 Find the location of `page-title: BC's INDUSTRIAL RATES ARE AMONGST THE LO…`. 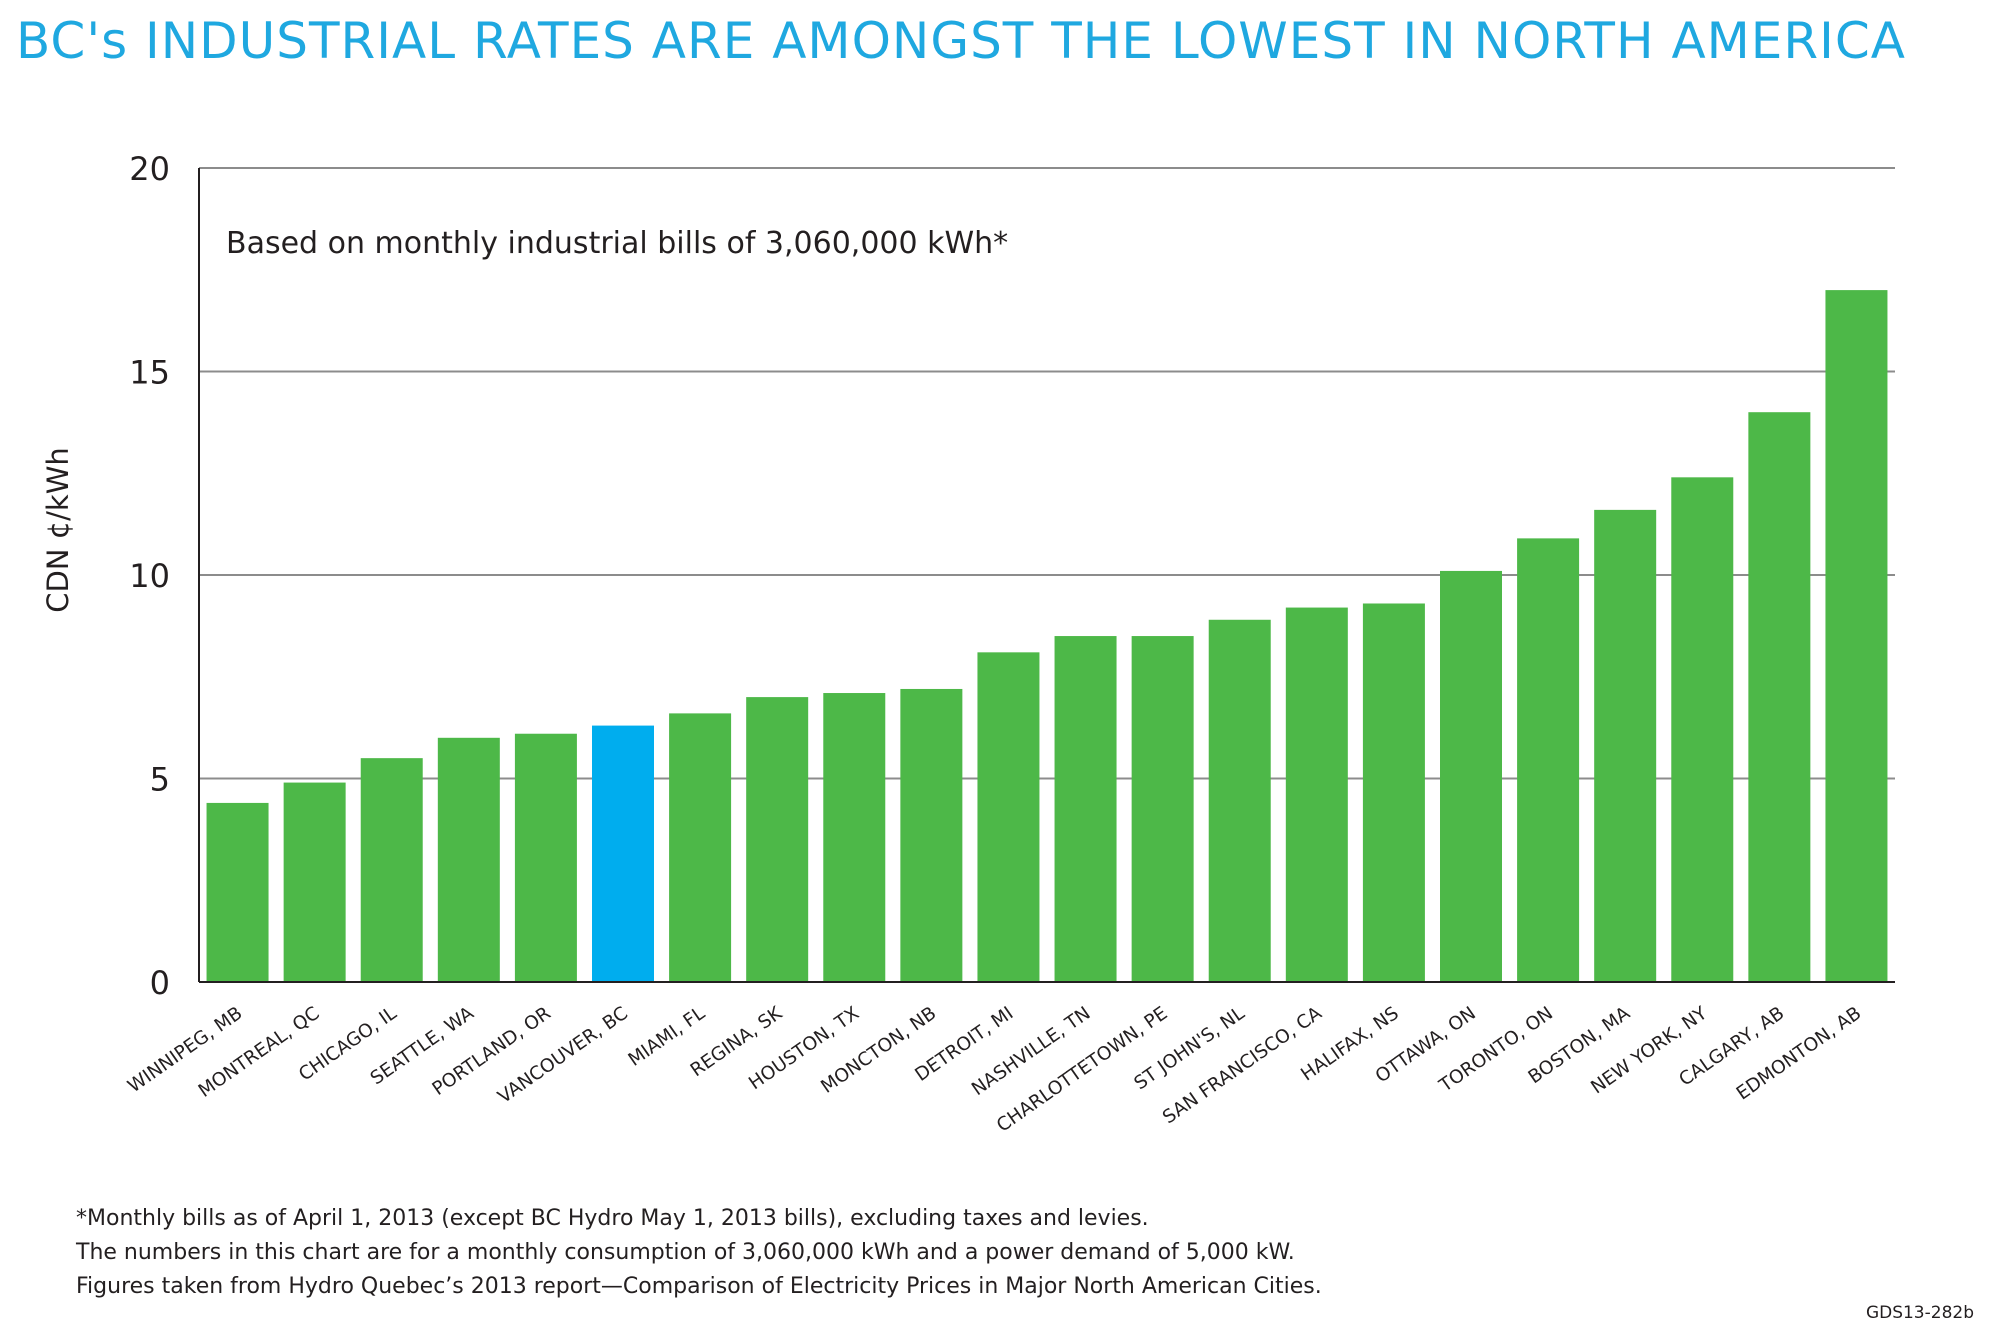

page-title: BC's INDUSTRIAL RATES ARE AMONGST THE LO… is located at coordinates (961, 41).